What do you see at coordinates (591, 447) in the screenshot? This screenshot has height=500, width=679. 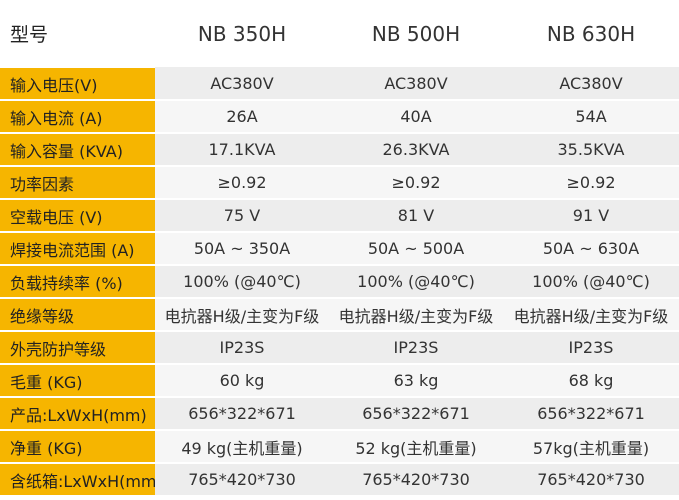 I see `spec-value: 57kg(主机重量)` at bounding box center [591, 447].